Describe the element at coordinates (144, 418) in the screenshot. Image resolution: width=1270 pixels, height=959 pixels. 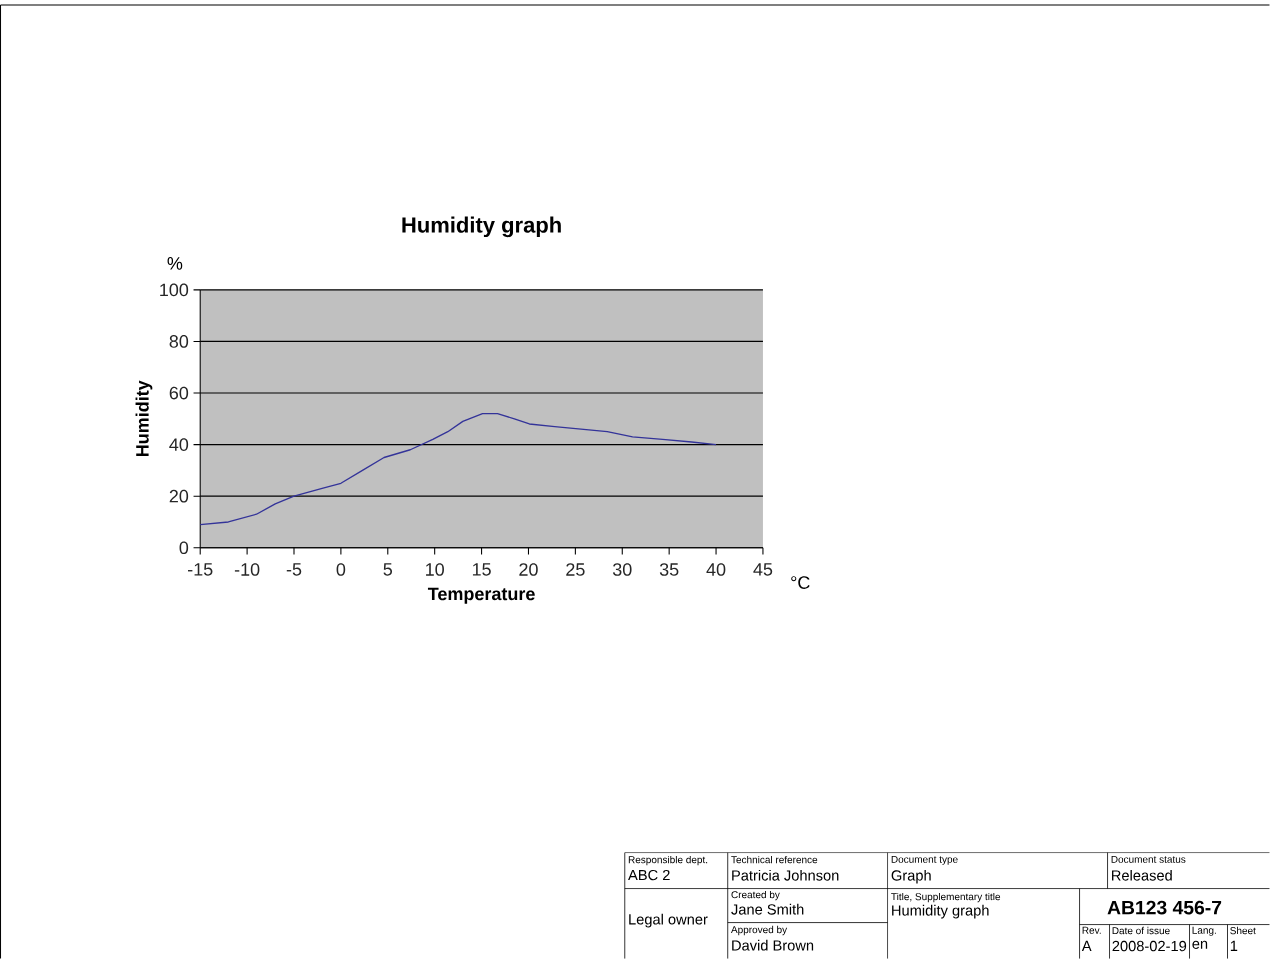
I see `y-axis-title: Humidity` at that location.